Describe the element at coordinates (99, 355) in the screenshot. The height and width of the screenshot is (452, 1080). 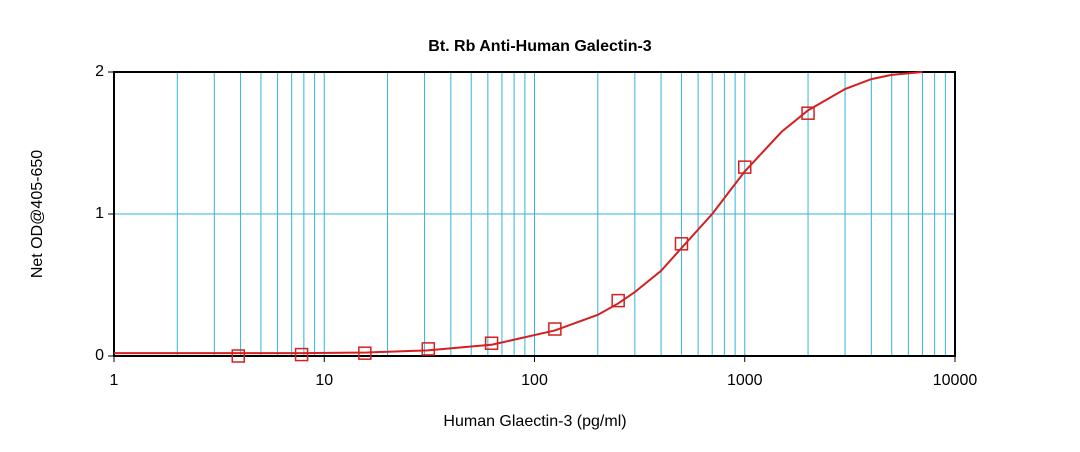
I see `y-tick-label: 0` at that location.